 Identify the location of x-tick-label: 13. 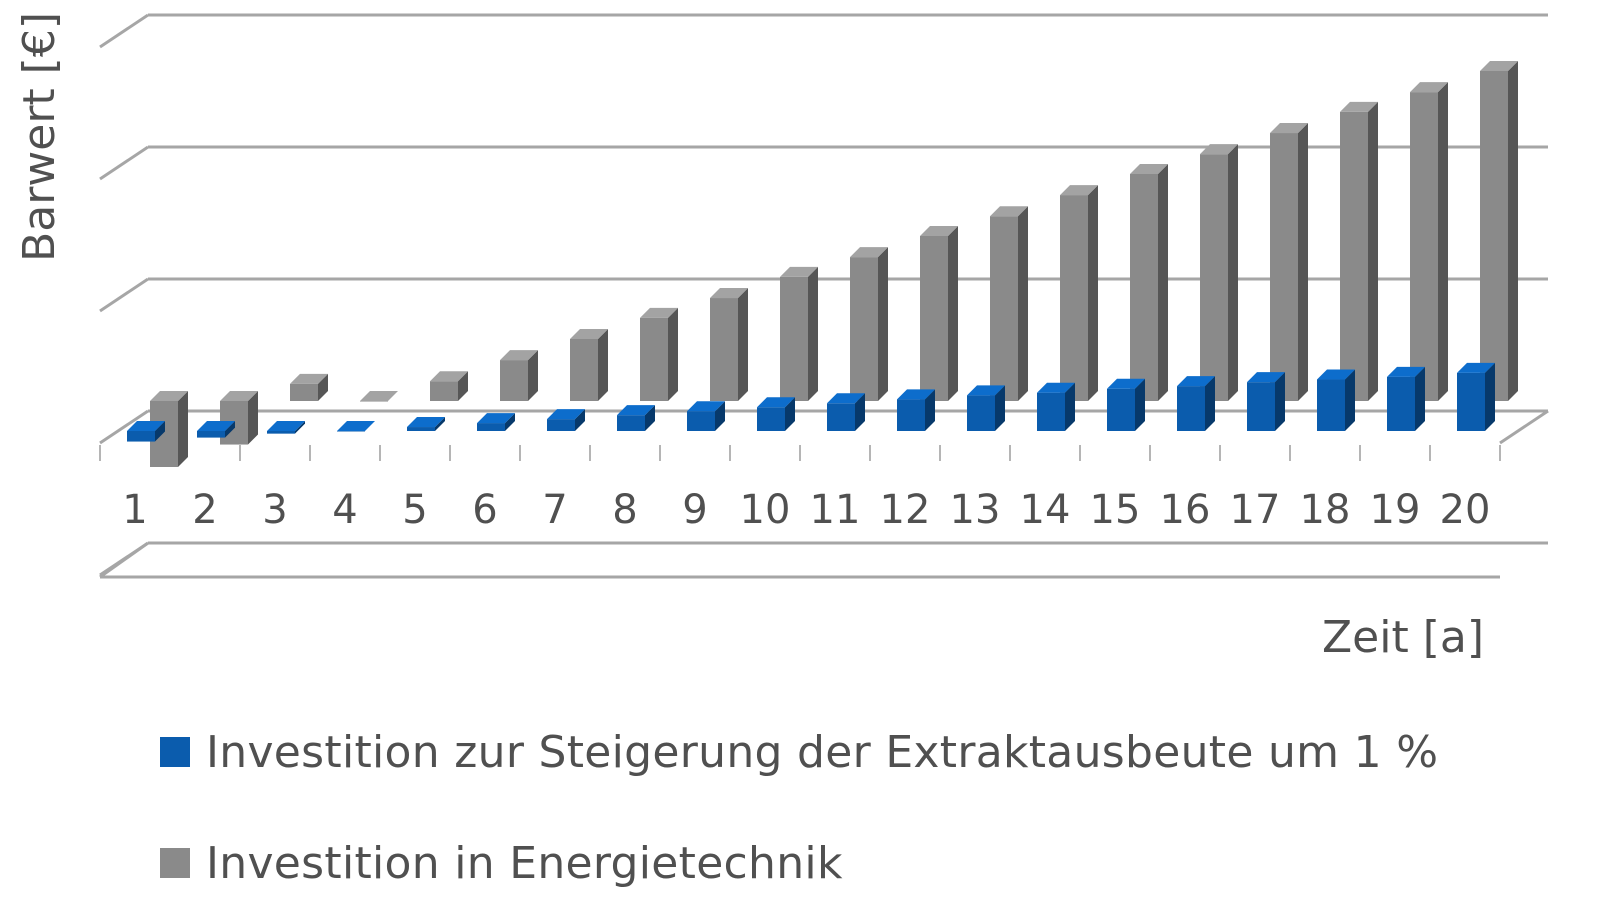
(975, 510).